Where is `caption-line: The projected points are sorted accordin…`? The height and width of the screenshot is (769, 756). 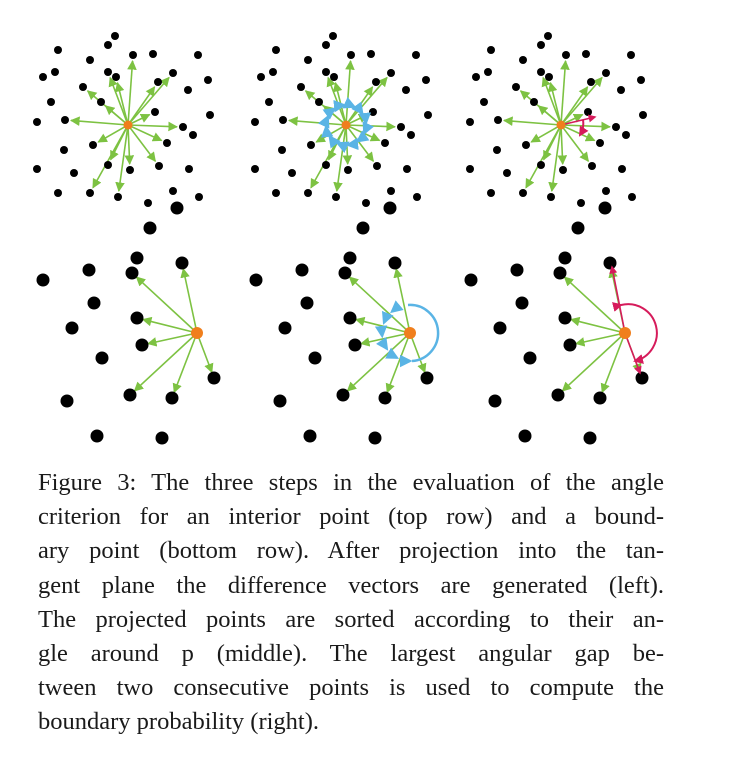 caption-line: The projected points are sorted accordin… is located at coordinates (351, 619).